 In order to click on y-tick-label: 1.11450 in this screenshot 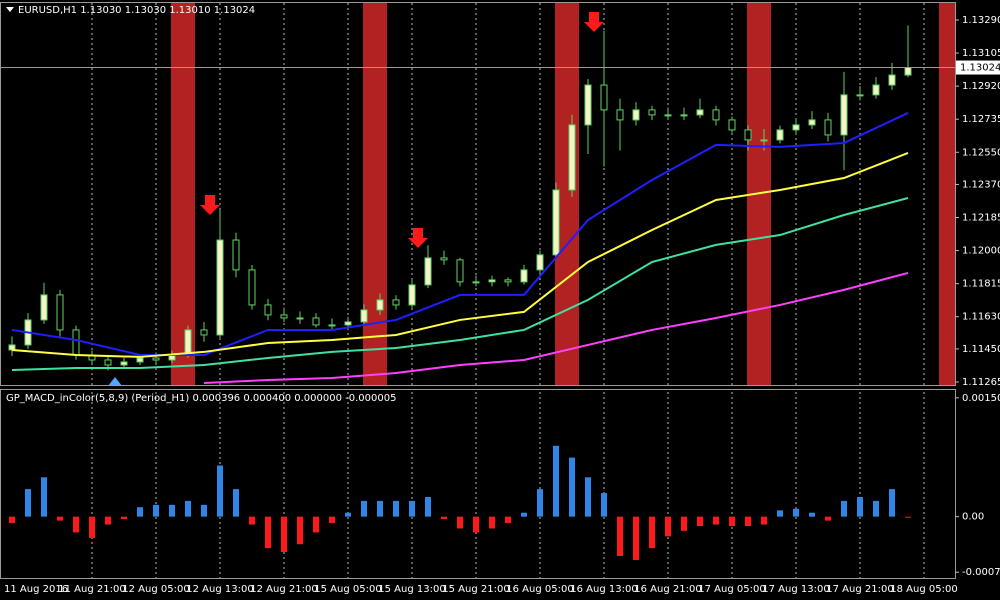, I will do `click(981, 349)`.